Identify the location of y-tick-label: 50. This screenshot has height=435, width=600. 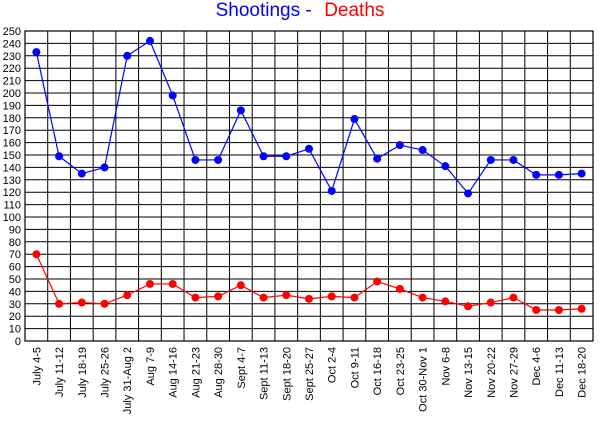
(15, 280).